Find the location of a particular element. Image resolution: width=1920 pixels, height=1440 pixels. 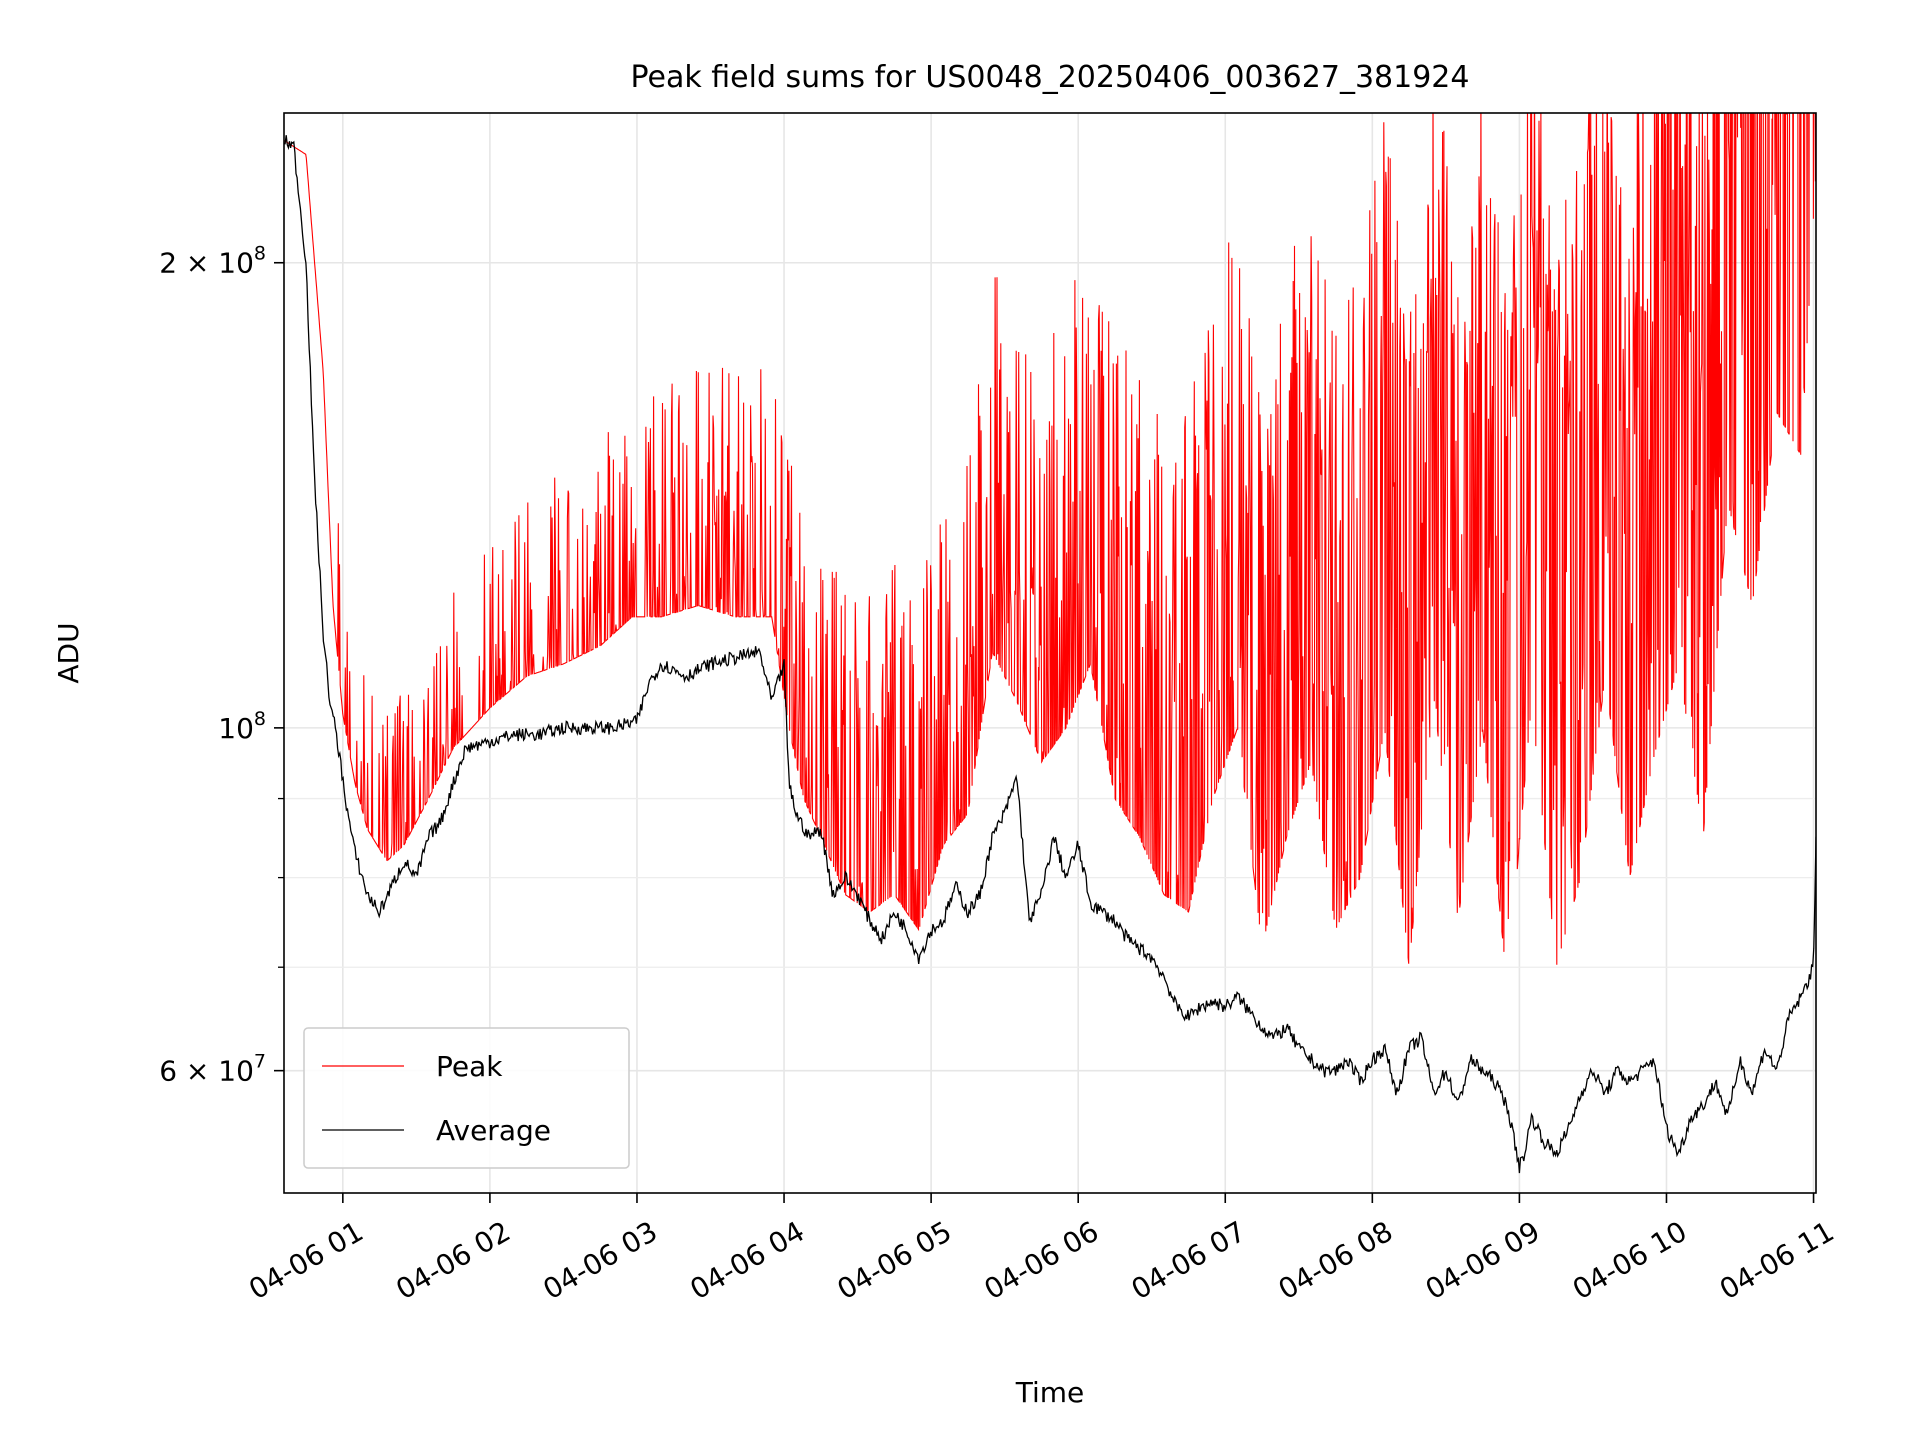

x-axis-label: Time is located at coordinates (1050, 1392).